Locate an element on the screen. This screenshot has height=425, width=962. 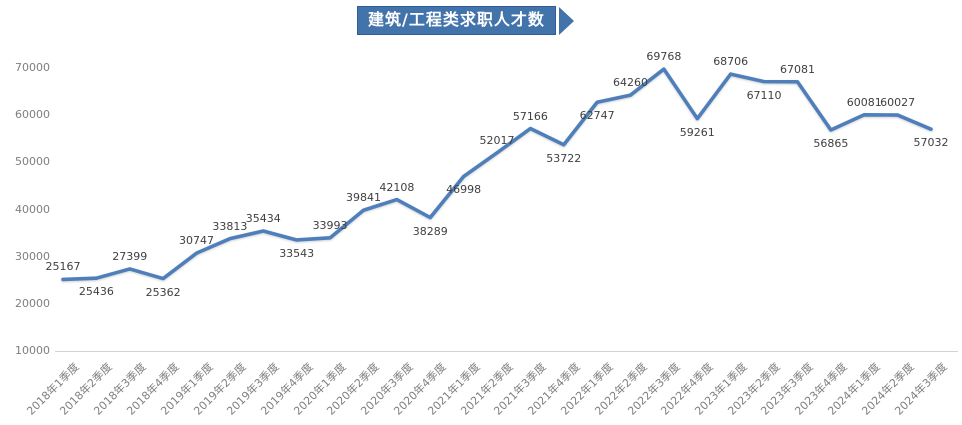
chart-title: 建筑/工程类求职人才数 is located at coordinates (456, 20).